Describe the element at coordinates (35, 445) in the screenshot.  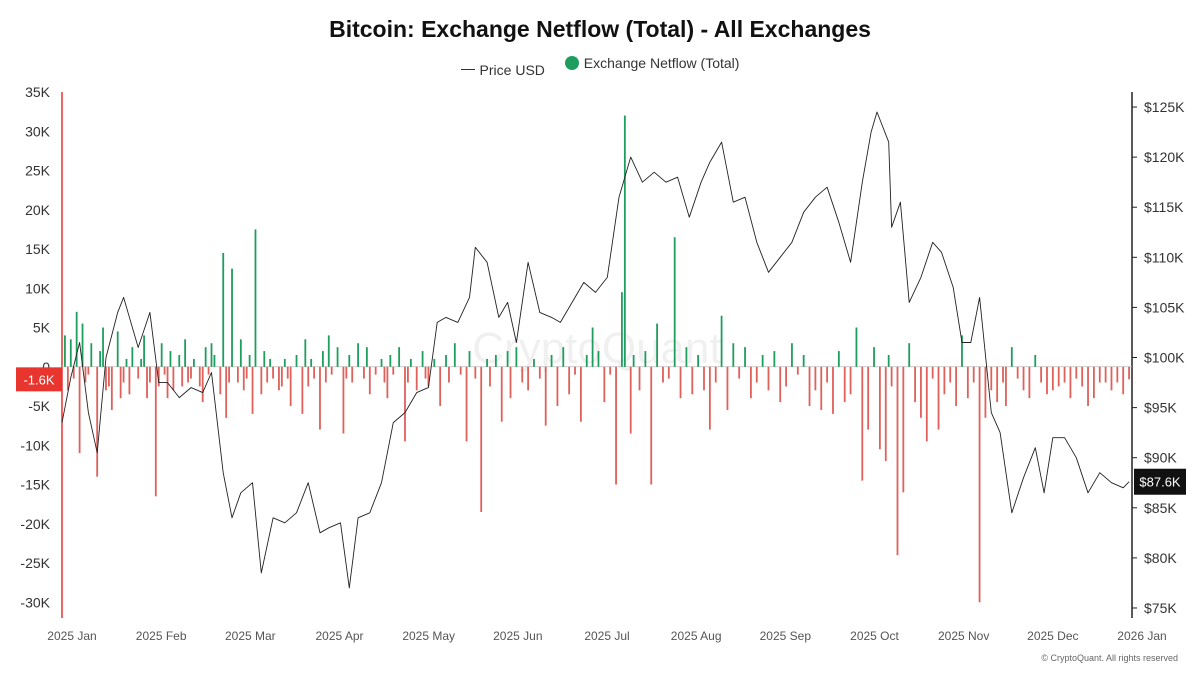
I see `left-tick-label: -10K` at that location.